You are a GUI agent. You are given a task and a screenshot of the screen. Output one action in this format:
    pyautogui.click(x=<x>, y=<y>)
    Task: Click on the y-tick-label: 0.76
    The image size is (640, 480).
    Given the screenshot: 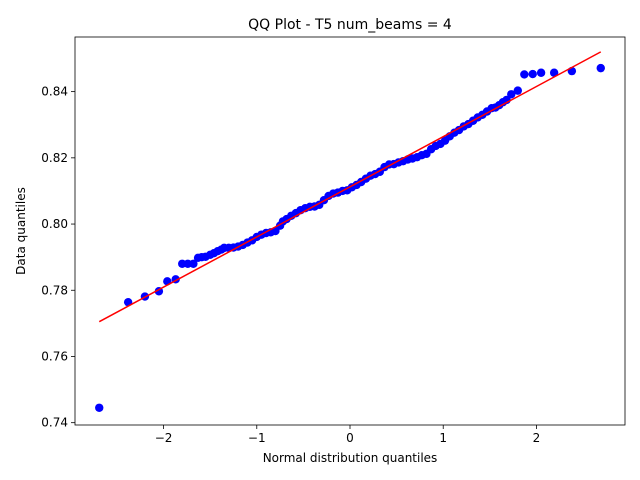 What is the action you would take?
    pyautogui.click(x=54, y=356)
    